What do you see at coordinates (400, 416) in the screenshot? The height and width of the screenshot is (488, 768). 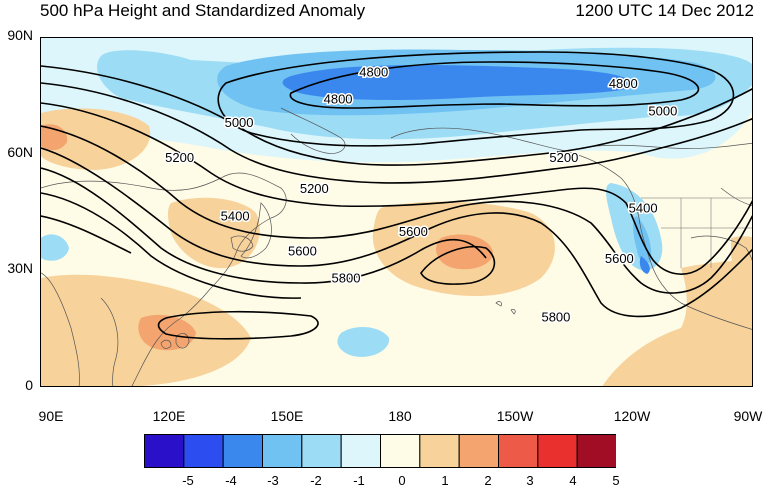 I see `lon-label-180: 180` at bounding box center [400, 416].